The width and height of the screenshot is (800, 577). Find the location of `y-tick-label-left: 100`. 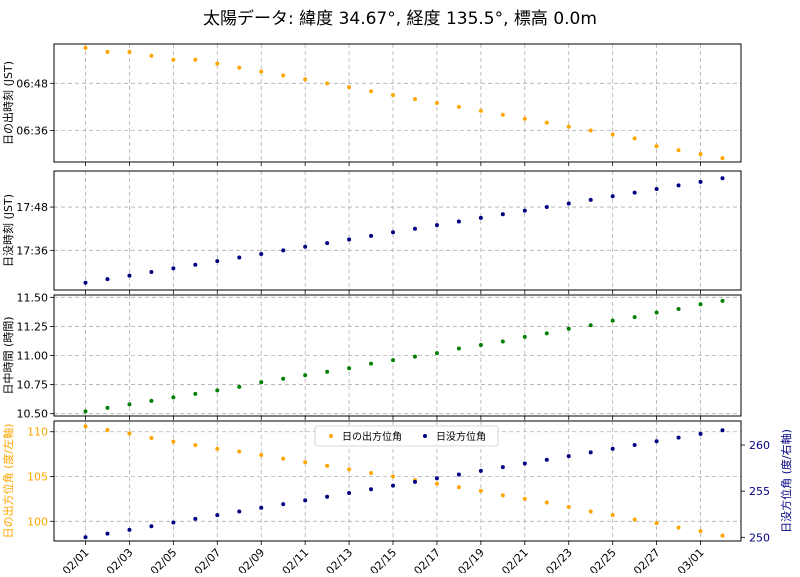

y-tick-label-left: 100 is located at coordinates (37, 521).